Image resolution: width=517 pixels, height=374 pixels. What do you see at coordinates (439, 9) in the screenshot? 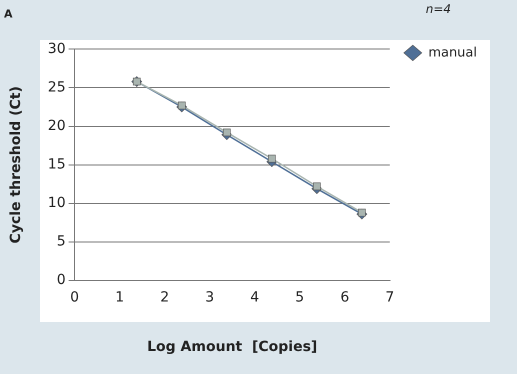
I see `legend-title: n=4` at bounding box center [439, 9].